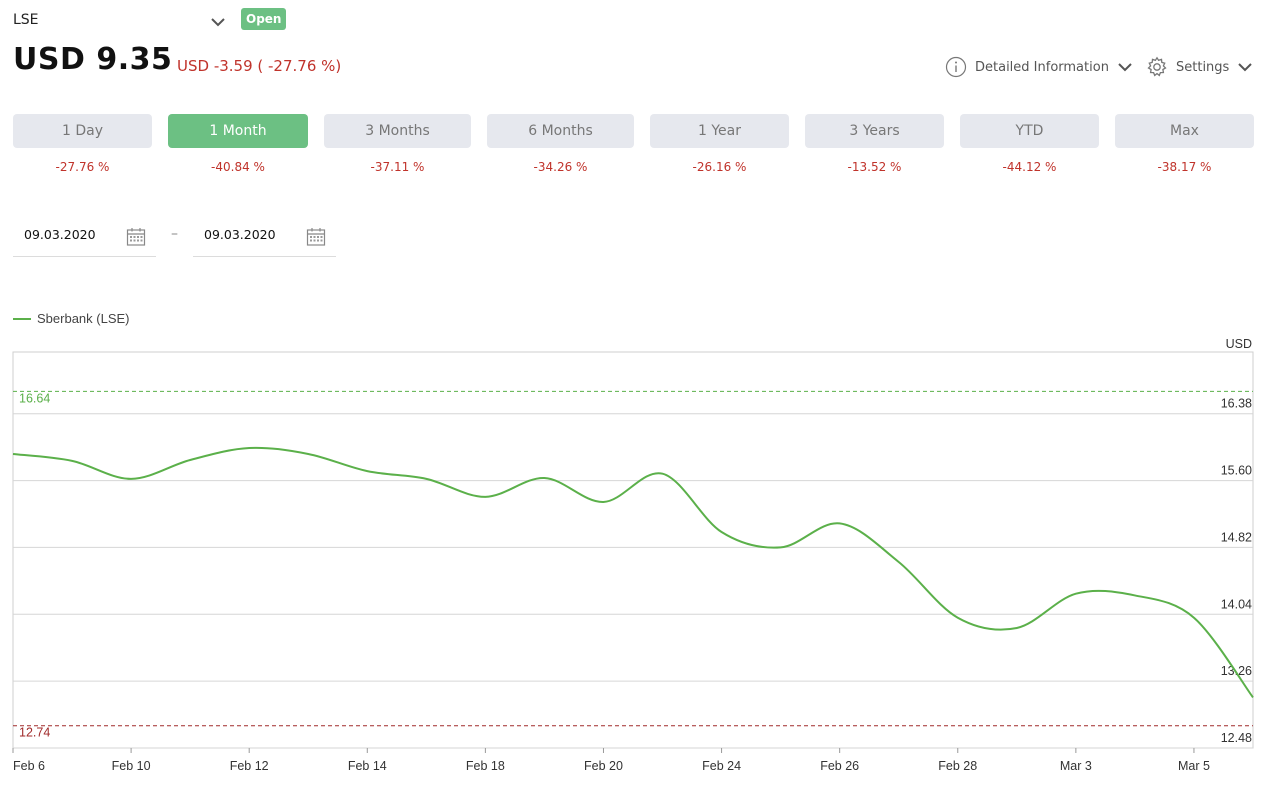 Image resolution: width=1280 pixels, height=785 pixels. Describe the element at coordinates (719, 131) in the screenshot. I see `period-button-1-year: 1 Year` at that location.